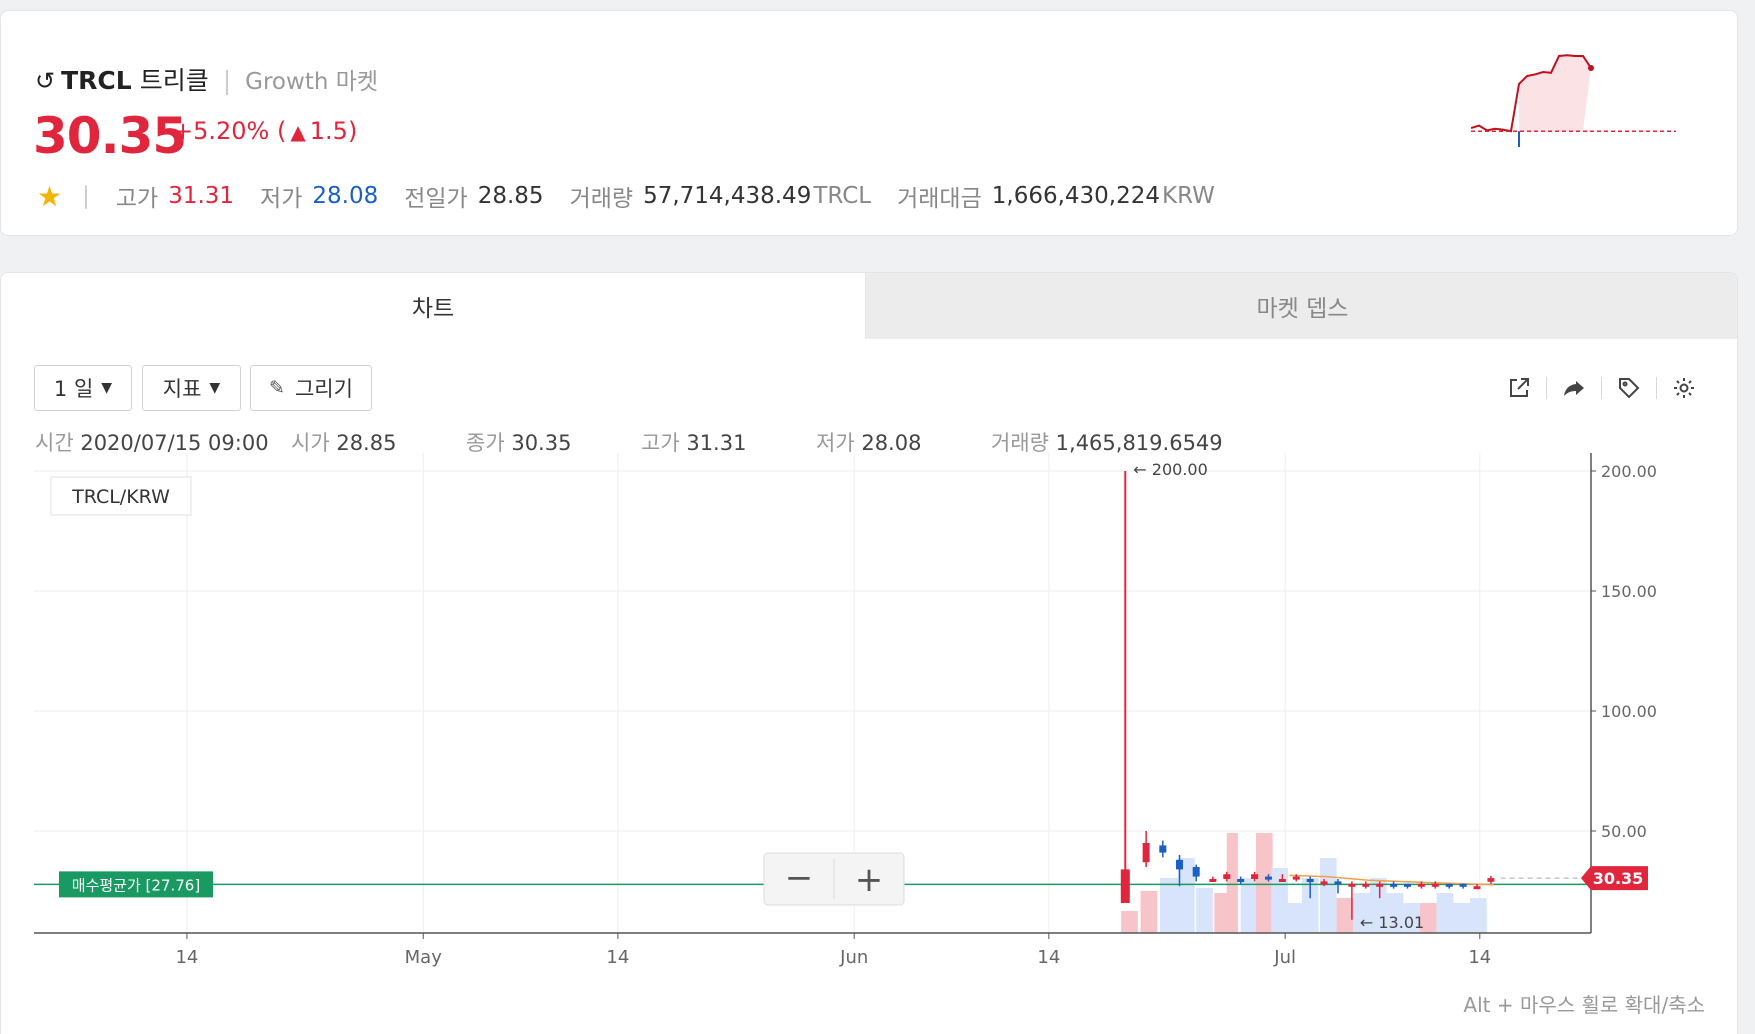 The image size is (1755, 1034). What do you see at coordinates (277, 388) in the screenshot?
I see `pencil-icon: ✎` at bounding box center [277, 388].